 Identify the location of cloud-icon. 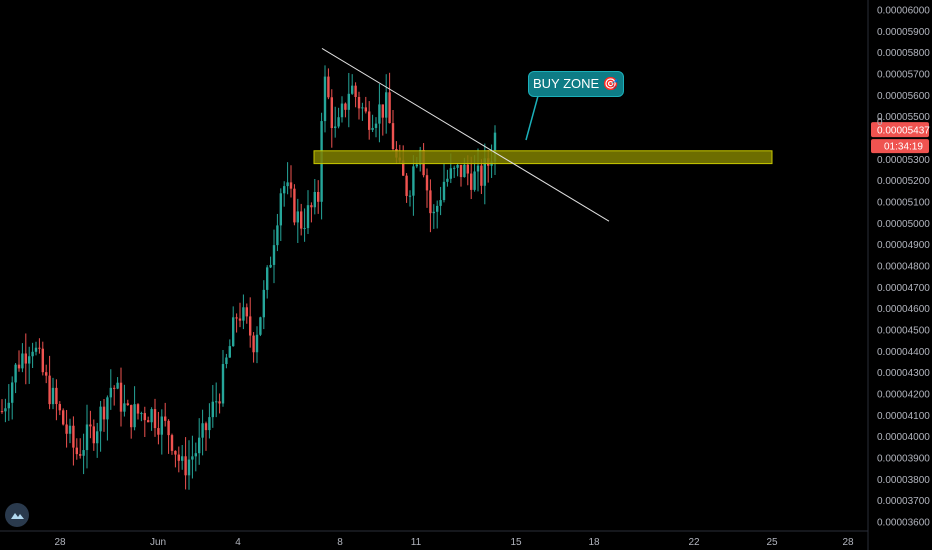
(17, 516).